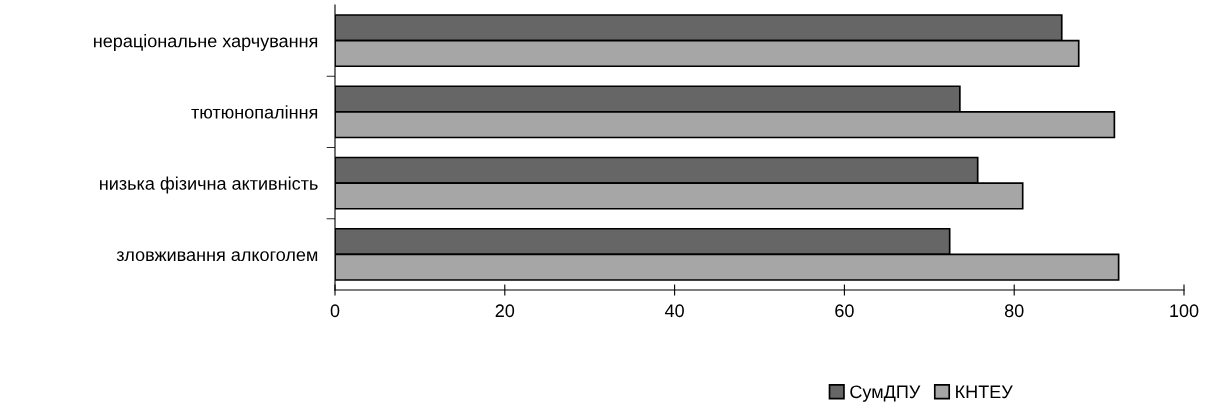 The image size is (1212, 418). What do you see at coordinates (335, 311) in the screenshot?
I see `x-tick-label: 0` at bounding box center [335, 311].